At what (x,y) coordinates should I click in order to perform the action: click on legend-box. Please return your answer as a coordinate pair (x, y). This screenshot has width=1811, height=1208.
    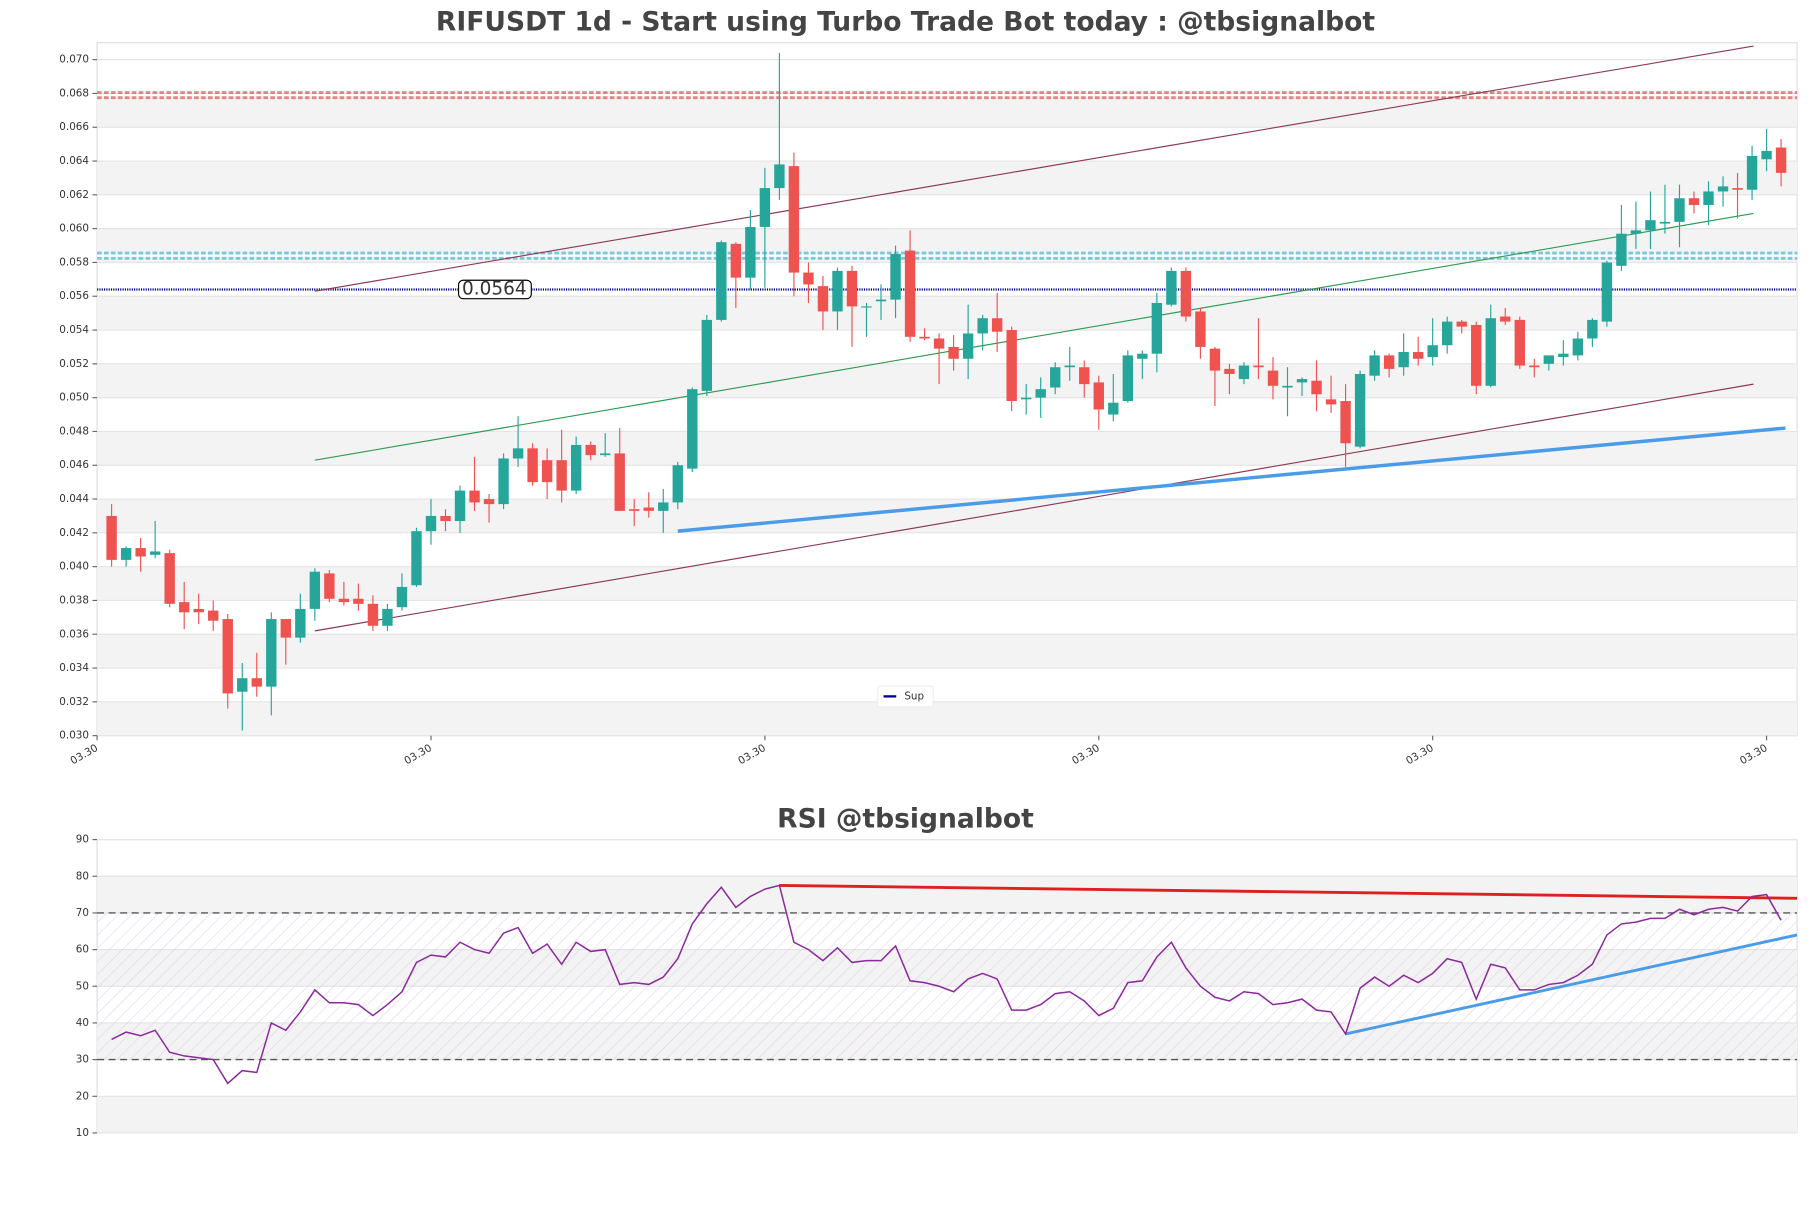
    Looking at the image, I should click on (905, 696).